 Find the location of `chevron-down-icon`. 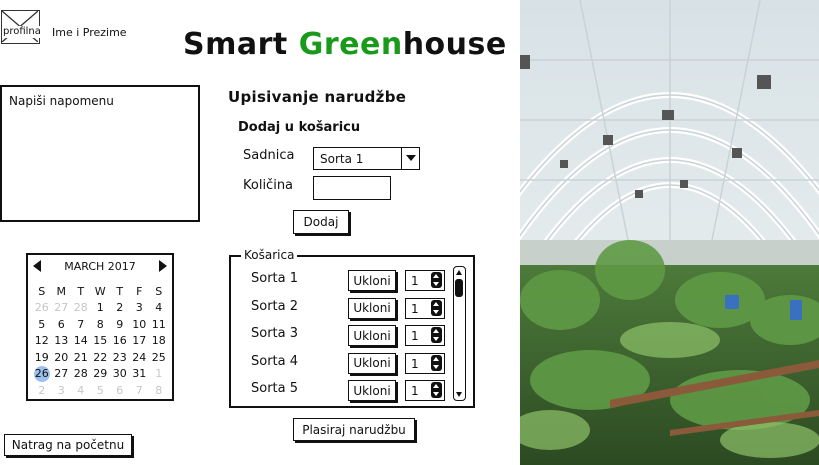

chevron-down-icon is located at coordinates (410, 158).